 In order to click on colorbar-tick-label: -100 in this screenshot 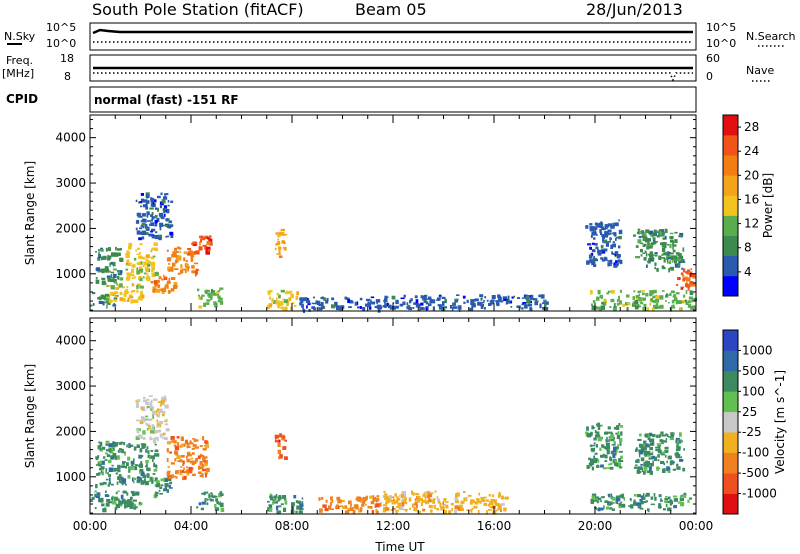, I will do `click(755, 453)`.